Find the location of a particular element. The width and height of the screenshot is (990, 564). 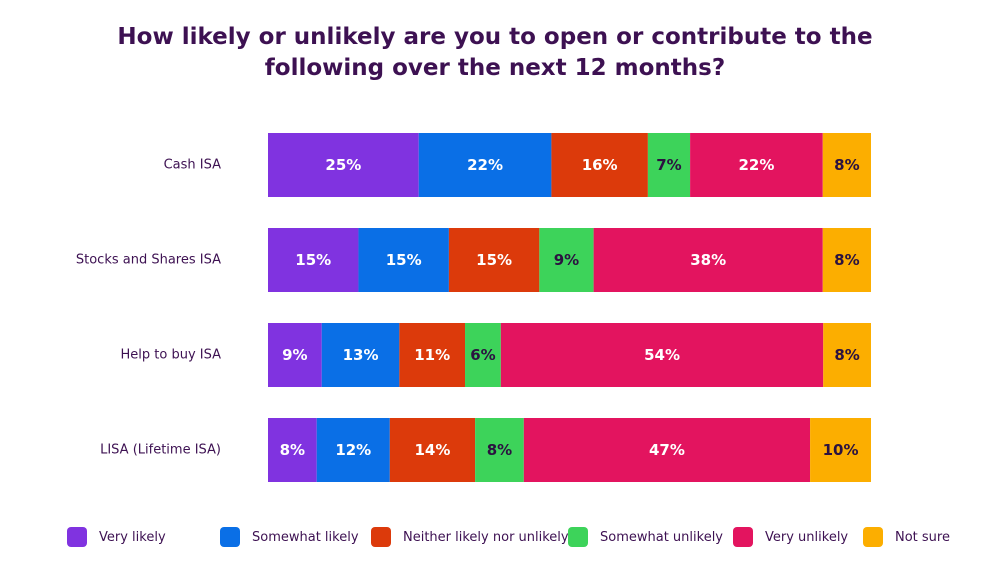

data-label: 14% is located at coordinates (433, 450).